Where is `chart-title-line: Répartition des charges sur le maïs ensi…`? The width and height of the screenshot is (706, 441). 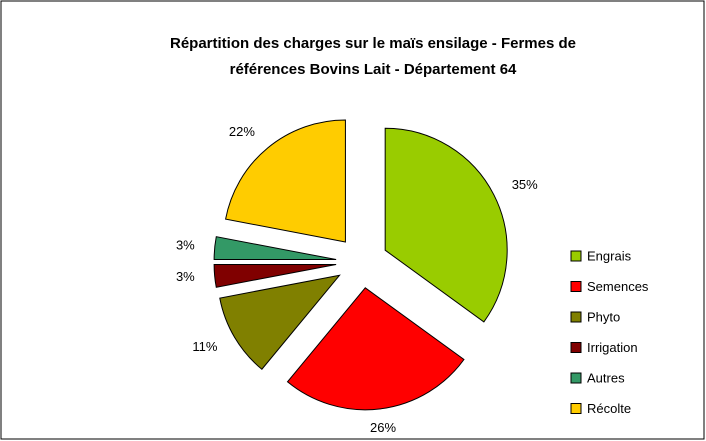 chart-title-line: Répartition des charges sur le maïs ensi… is located at coordinates (373, 43).